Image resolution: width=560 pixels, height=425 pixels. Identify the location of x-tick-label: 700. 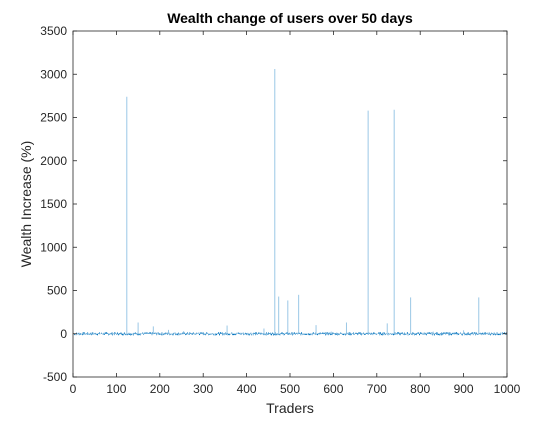
(377, 389).